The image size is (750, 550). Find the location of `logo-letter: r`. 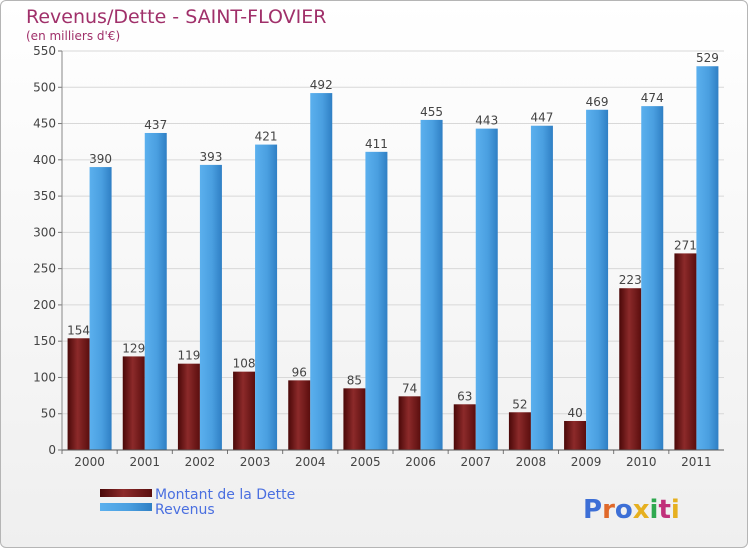

logo-letter: r is located at coordinates (608, 510).